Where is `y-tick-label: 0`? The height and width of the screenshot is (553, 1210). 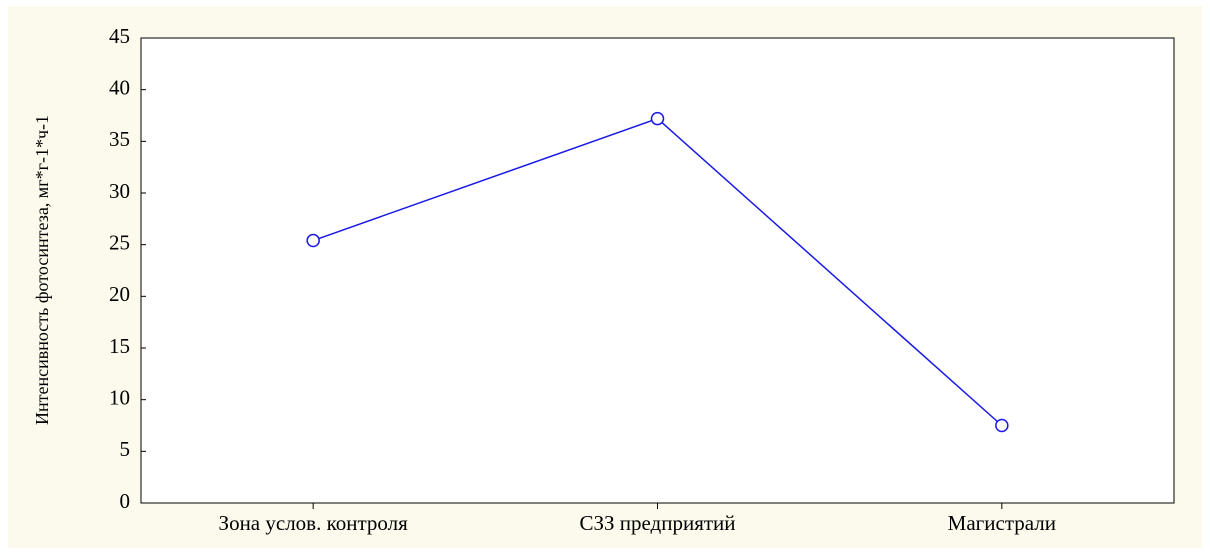 y-tick-label: 0 is located at coordinates (125, 501).